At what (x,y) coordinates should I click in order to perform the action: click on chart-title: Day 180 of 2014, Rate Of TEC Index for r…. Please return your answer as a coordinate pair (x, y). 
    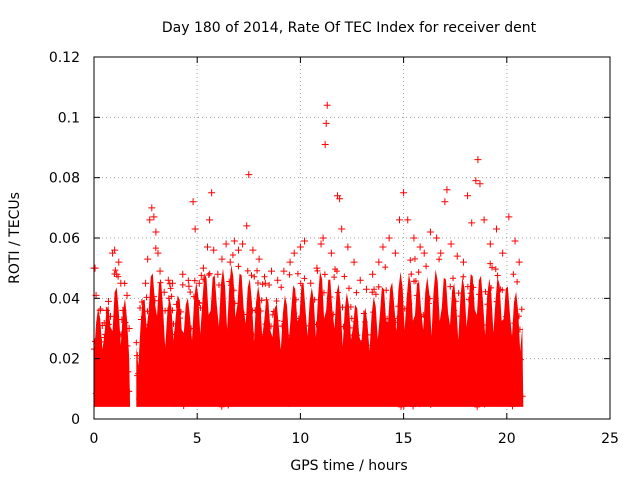
    Looking at the image, I should click on (349, 28).